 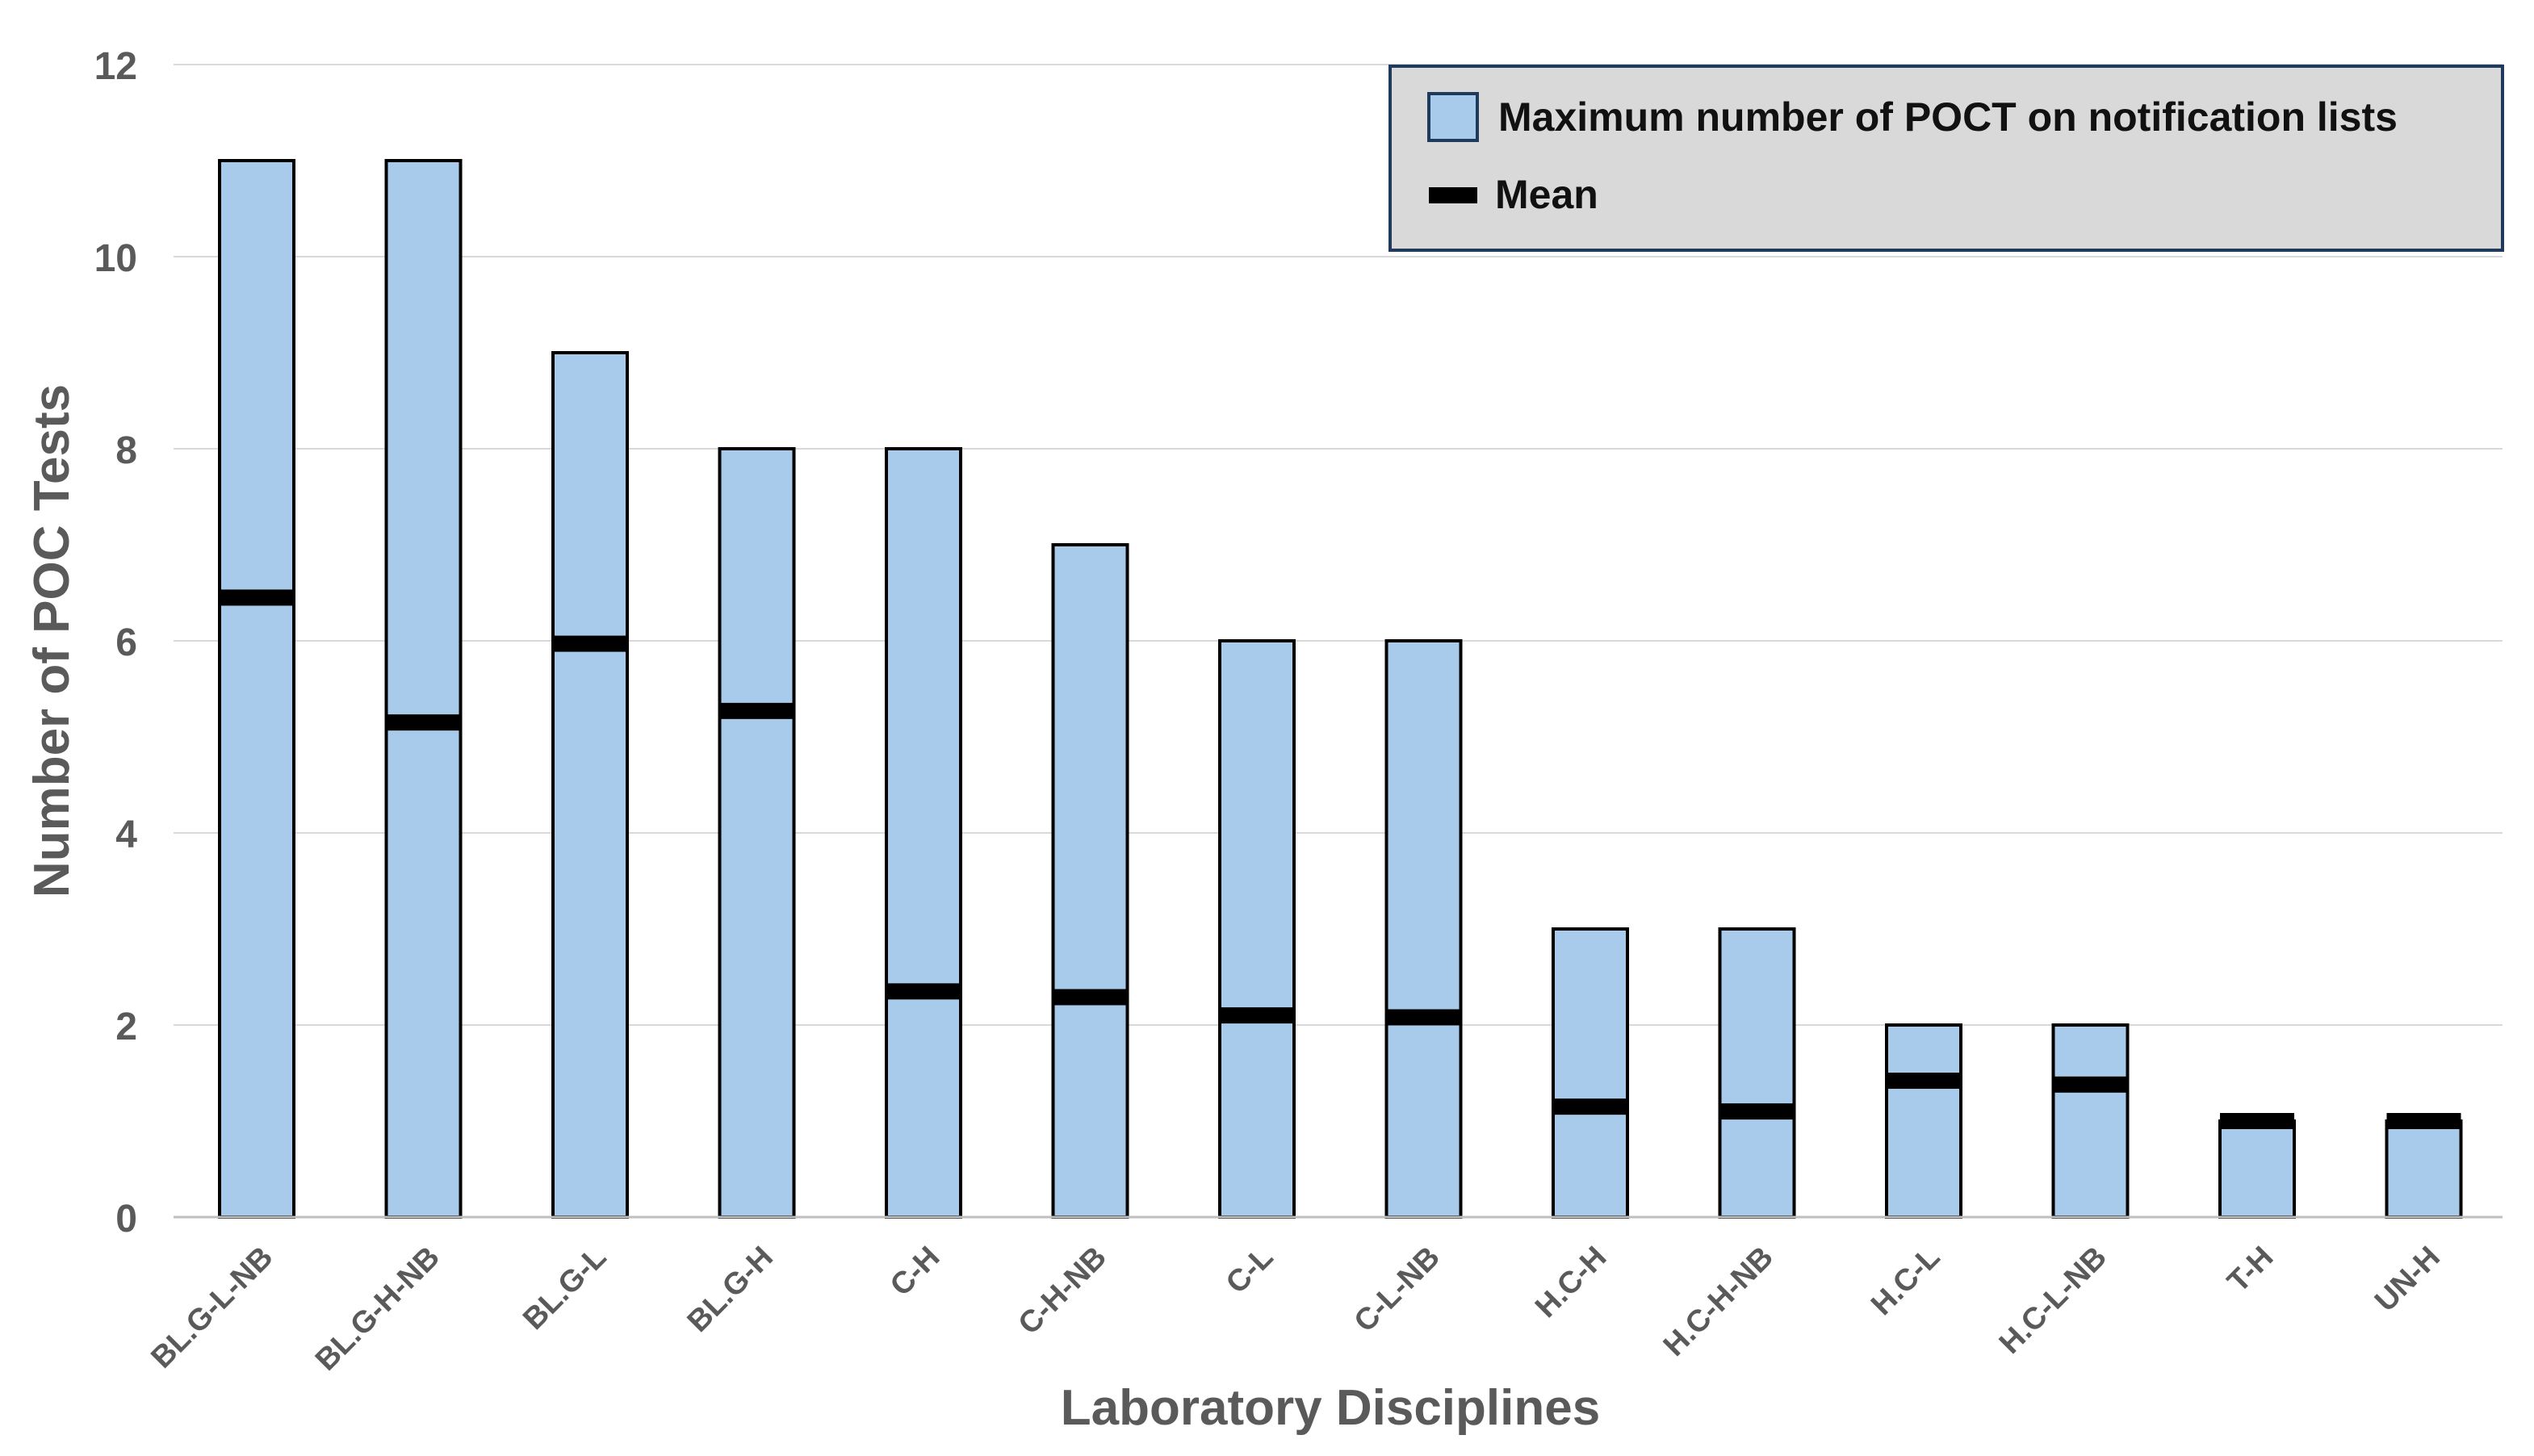 I want to click on x-tick-label: H.C-H-NB, so click(x=1719, y=1302).